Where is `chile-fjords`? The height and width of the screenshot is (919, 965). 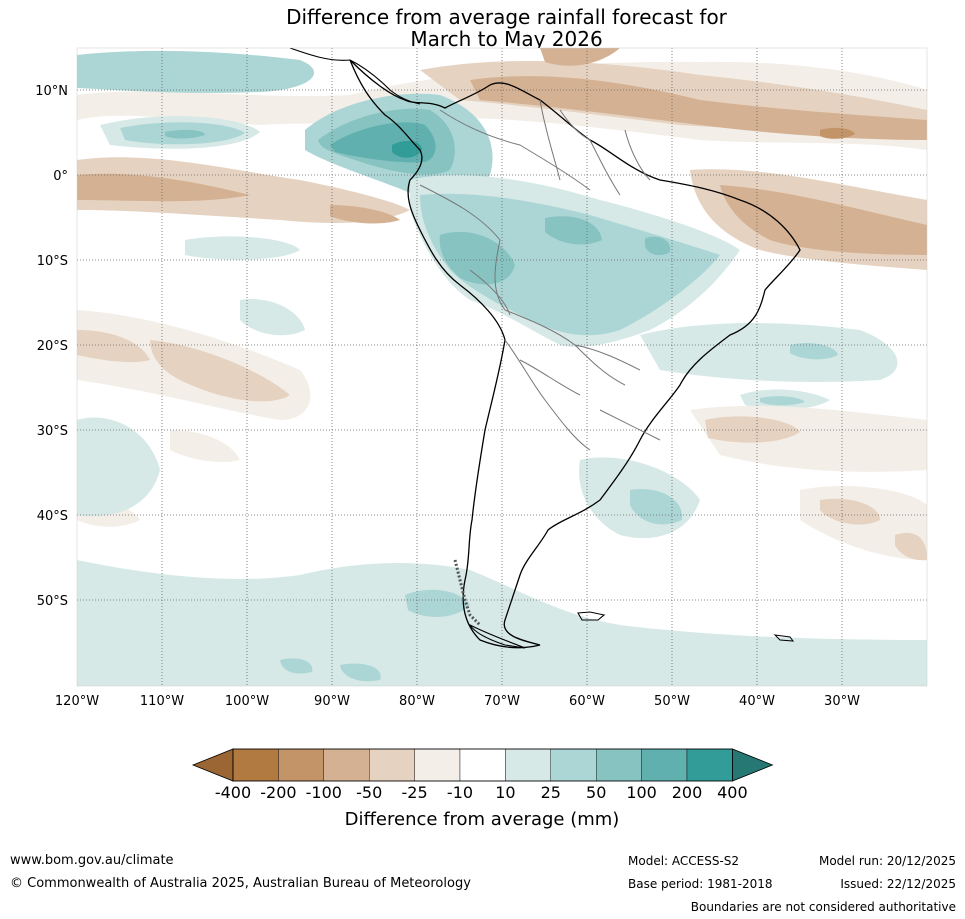
chile-fjords is located at coordinates (467, 593).